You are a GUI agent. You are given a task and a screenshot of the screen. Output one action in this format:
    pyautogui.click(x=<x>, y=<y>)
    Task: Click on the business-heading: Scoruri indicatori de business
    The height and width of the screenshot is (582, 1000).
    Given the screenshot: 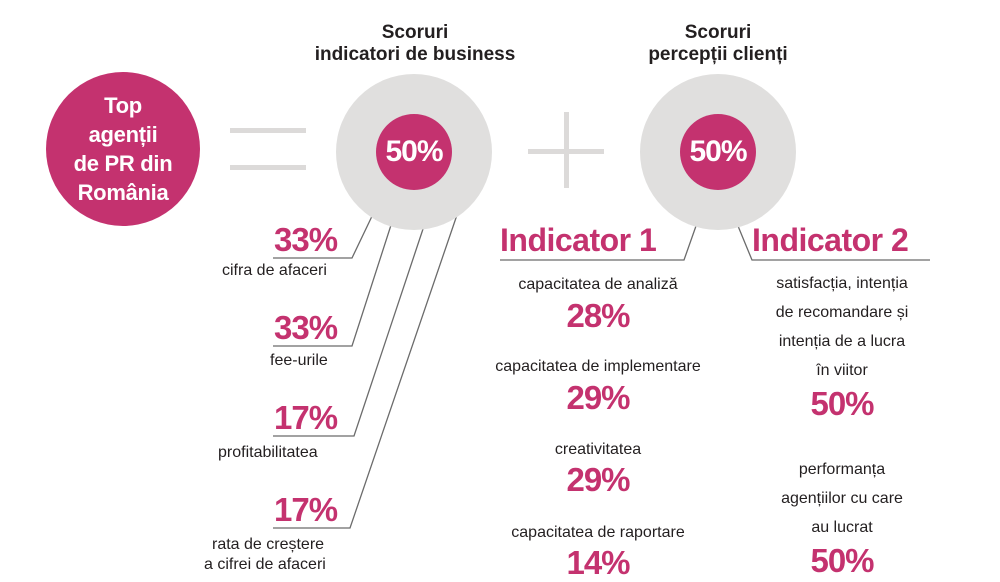 What is the action you would take?
    pyautogui.click(x=415, y=43)
    